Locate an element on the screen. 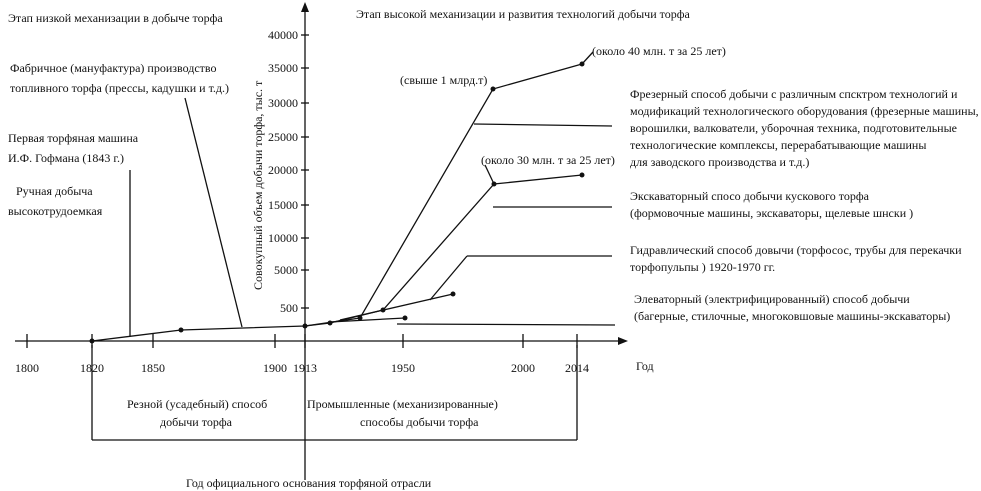 This screenshot has width=981, height=491. y-axis-label: Совокупный объем добычи торфа, тыс. т is located at coordinates (258, 185).